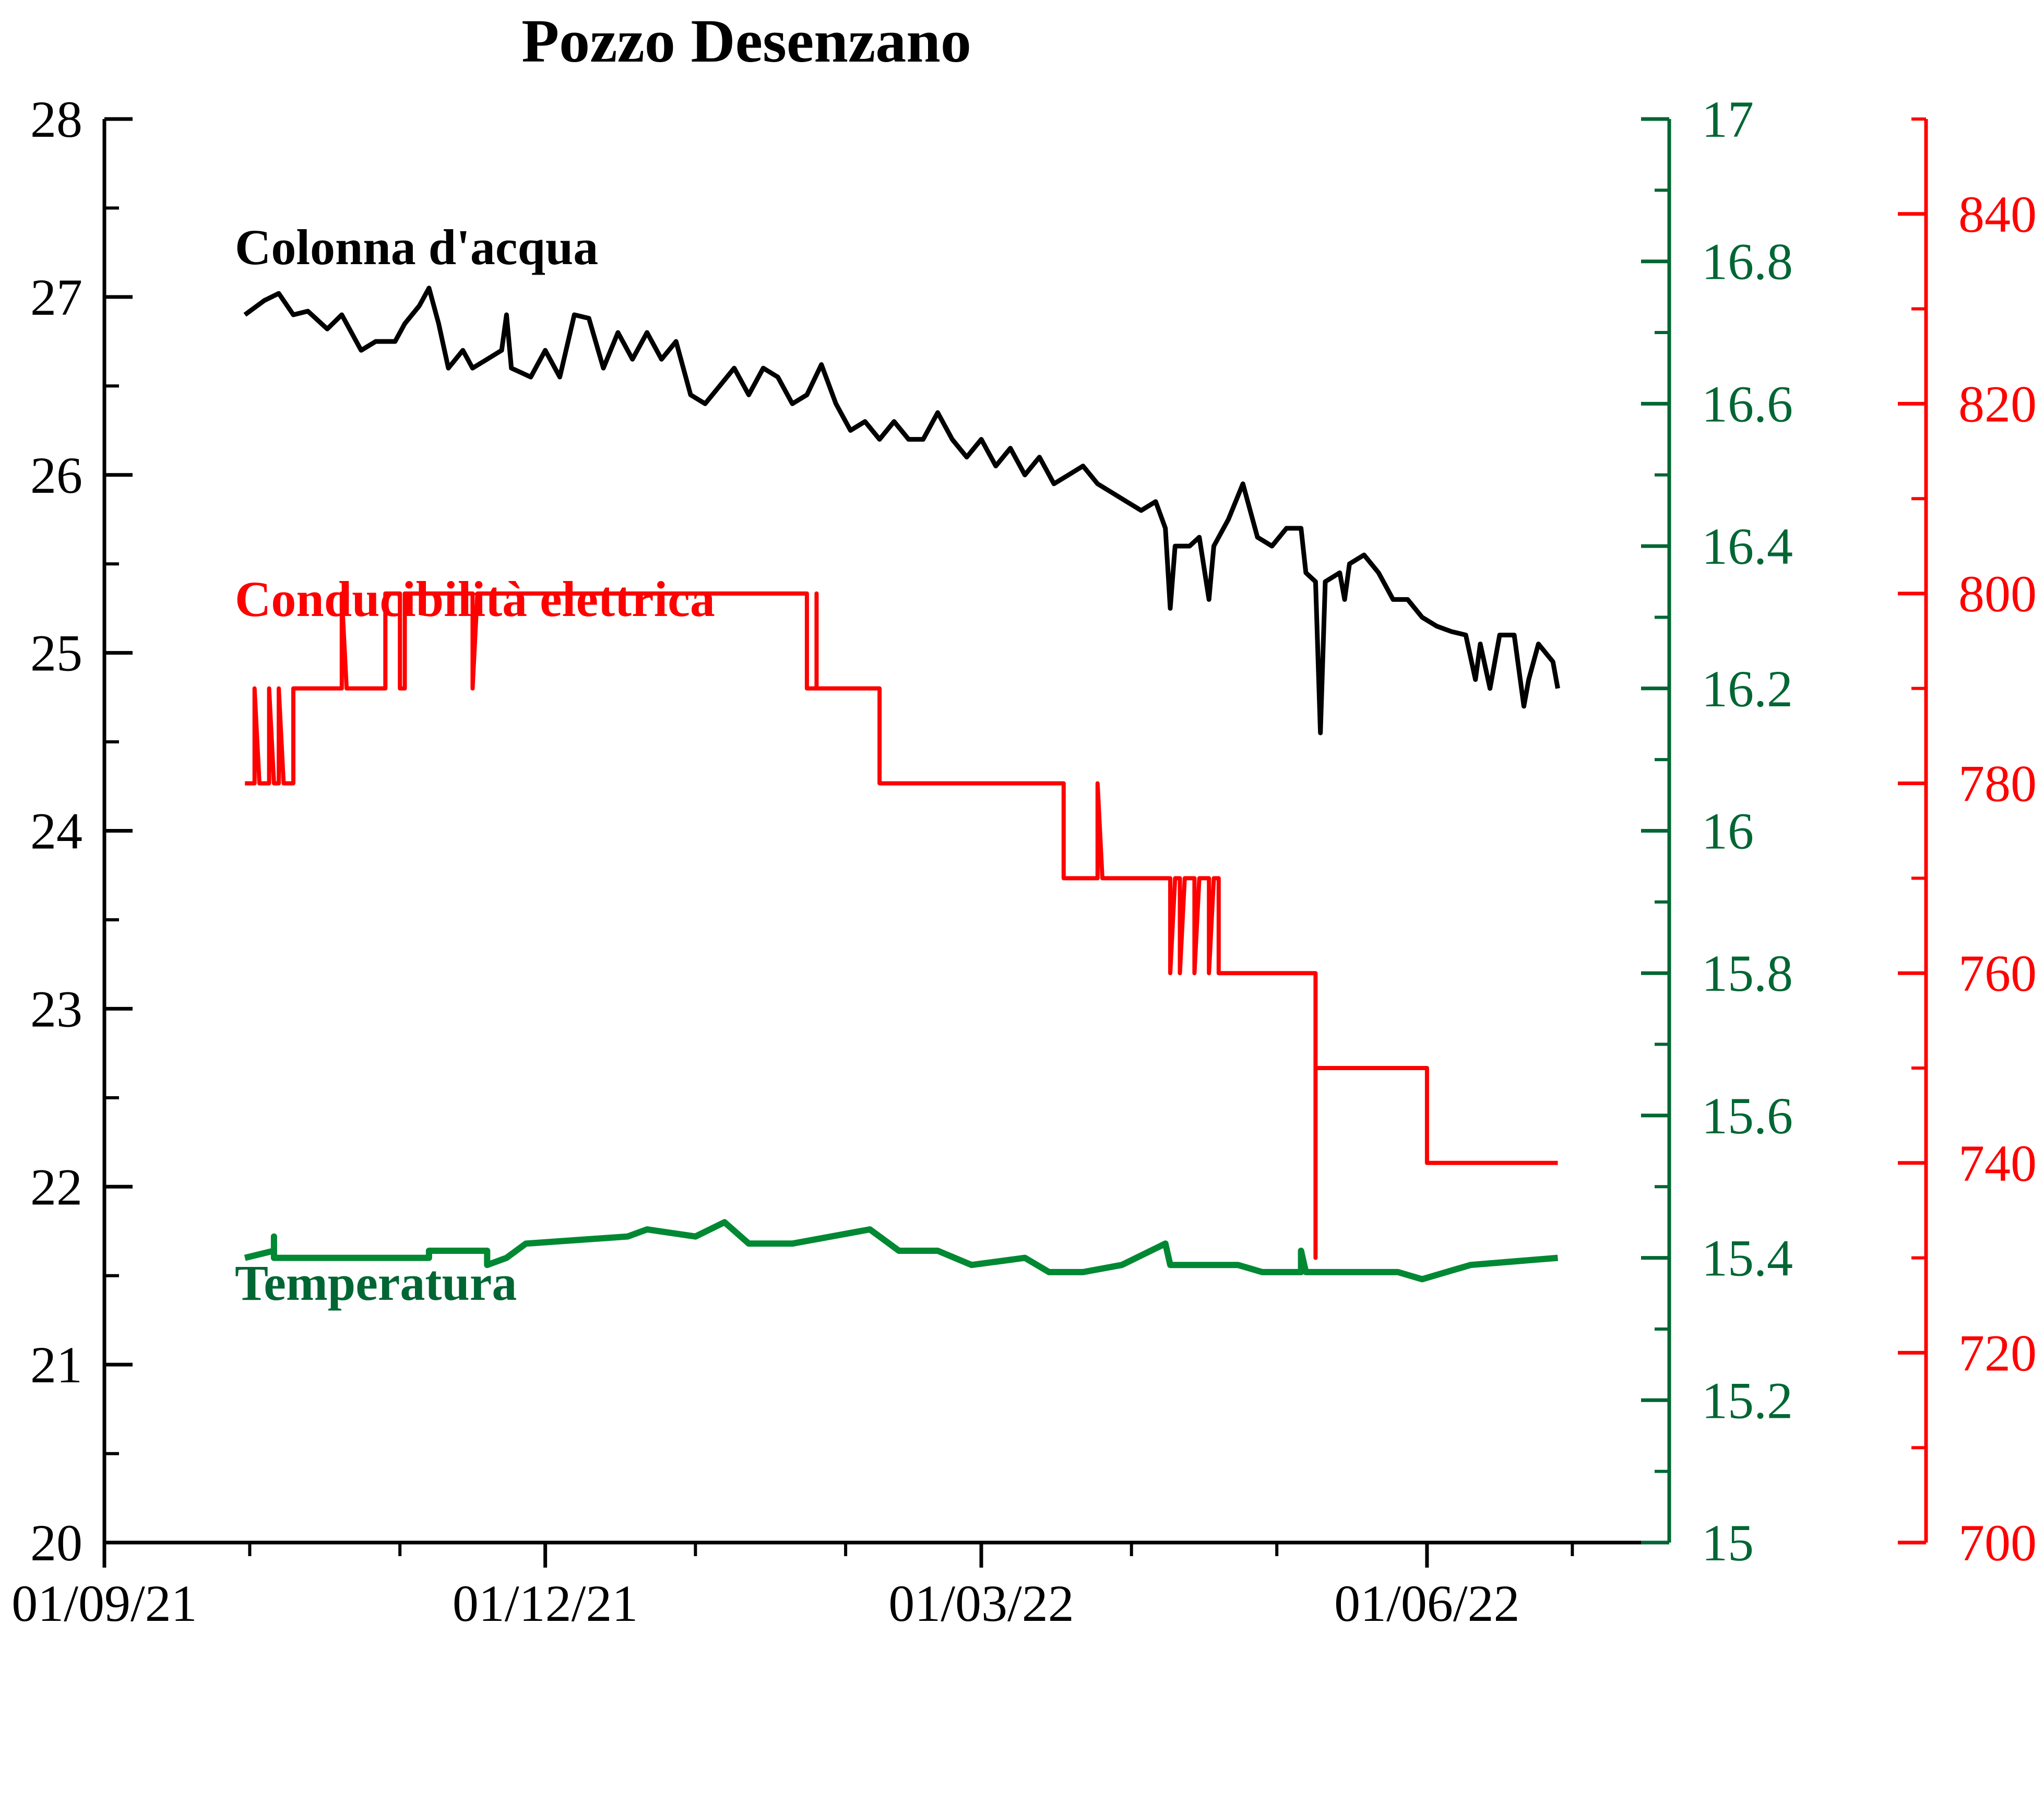  Describe the element at coordinates (56, 831) in the screenshot. I see `y-left-tick-label: 24` at that location.